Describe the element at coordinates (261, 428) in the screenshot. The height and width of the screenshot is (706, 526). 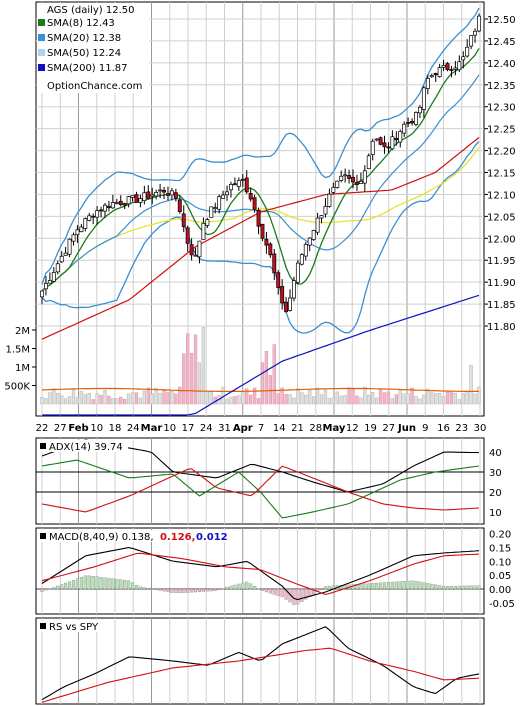
I see `x-tick-label: 7` at that location.